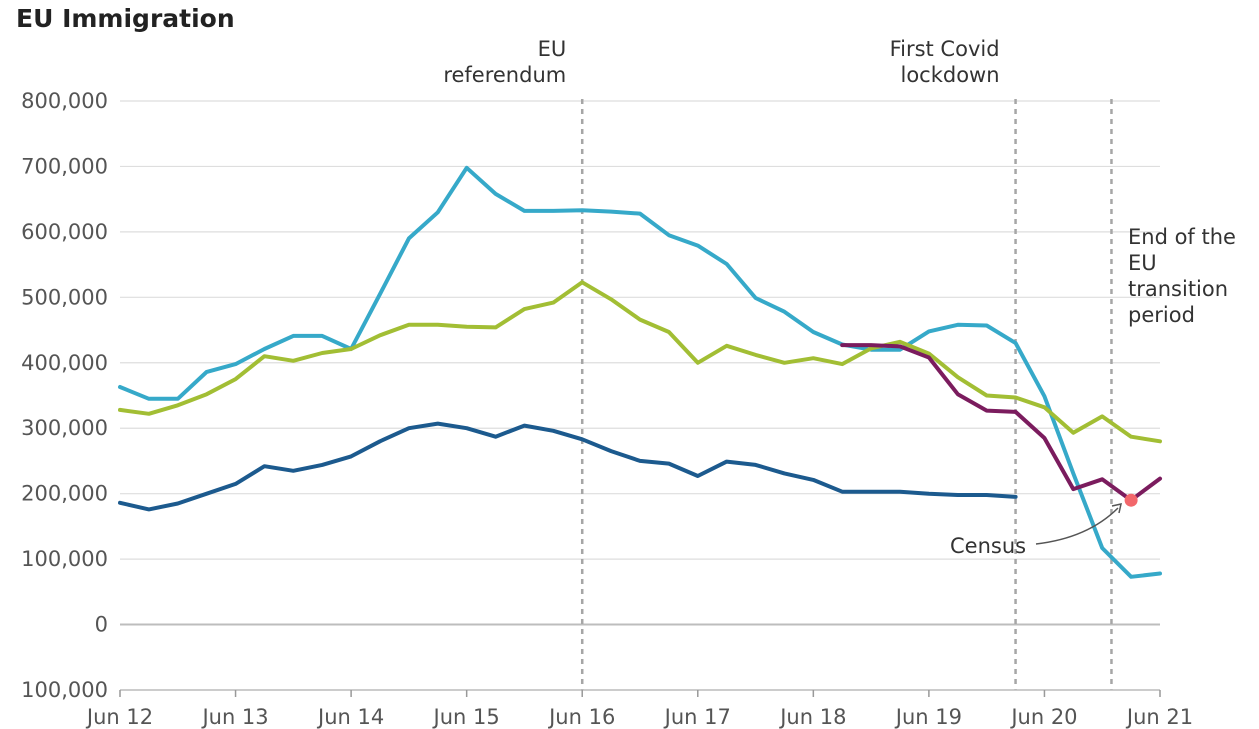 The image size is (1259, 729). I want to click on chart-title: EU Immigration, so click(125, 18).